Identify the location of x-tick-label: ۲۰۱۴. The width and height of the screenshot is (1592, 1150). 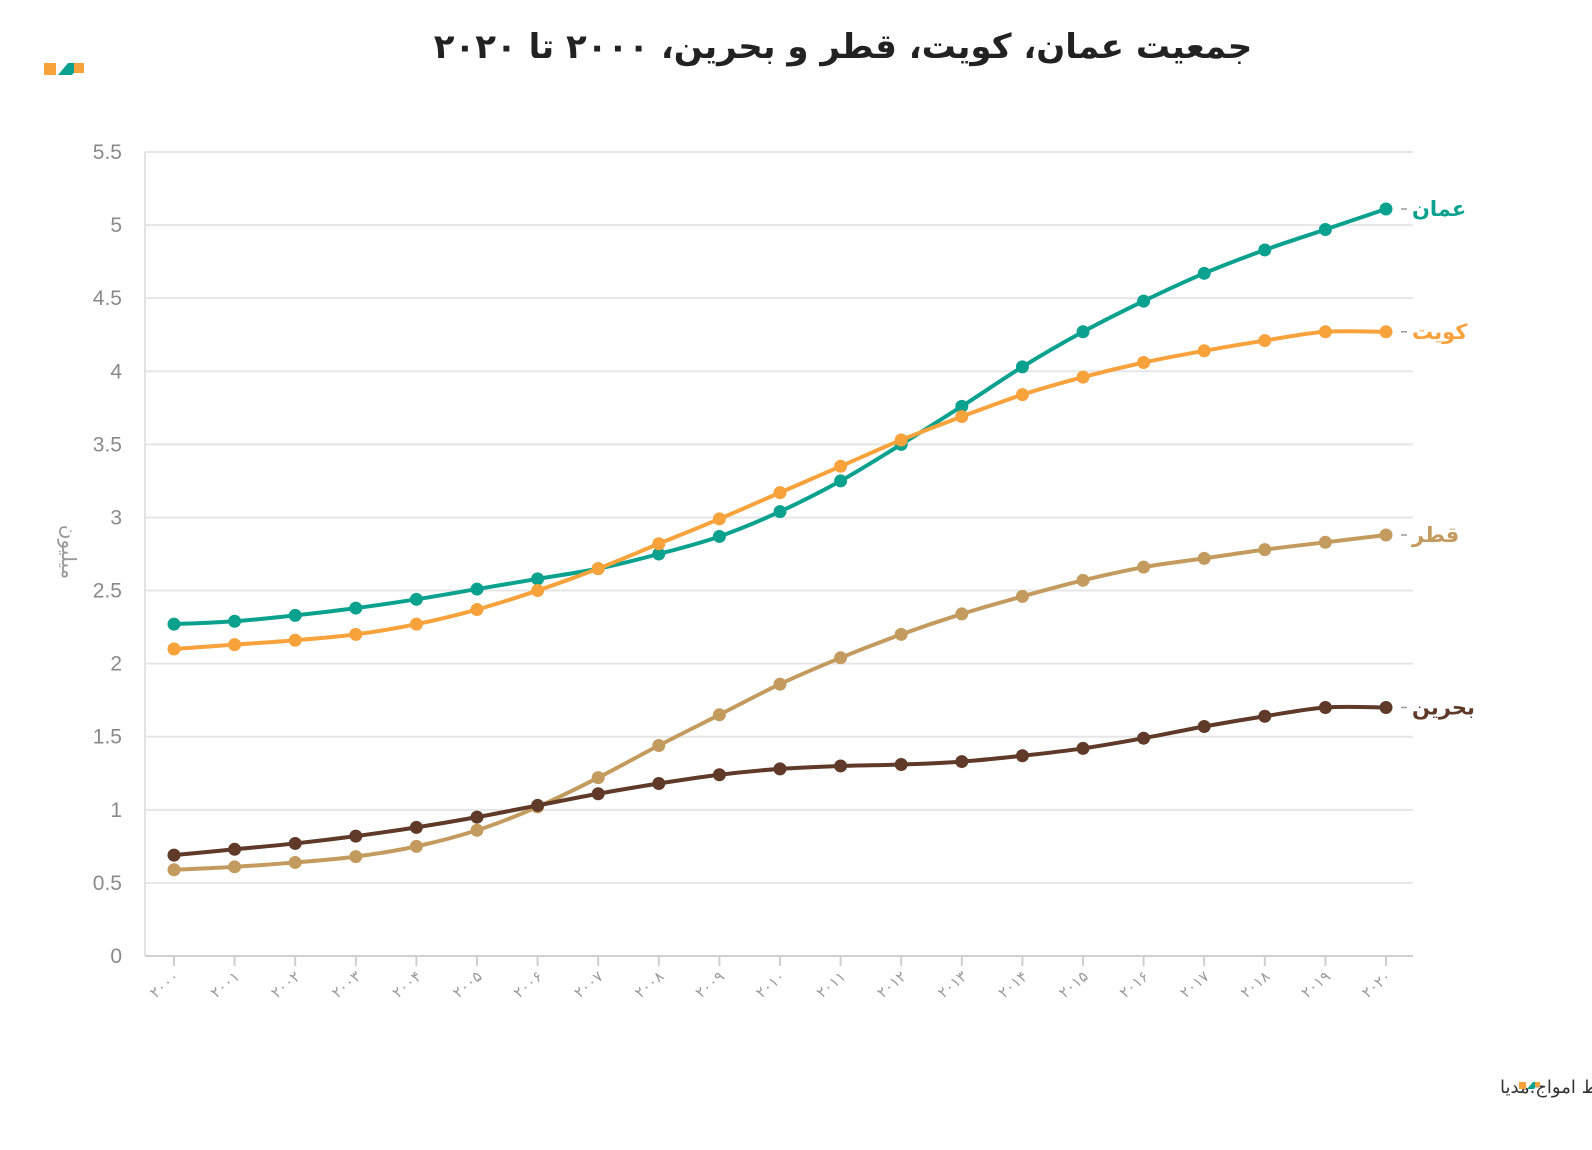
(1013, 984).